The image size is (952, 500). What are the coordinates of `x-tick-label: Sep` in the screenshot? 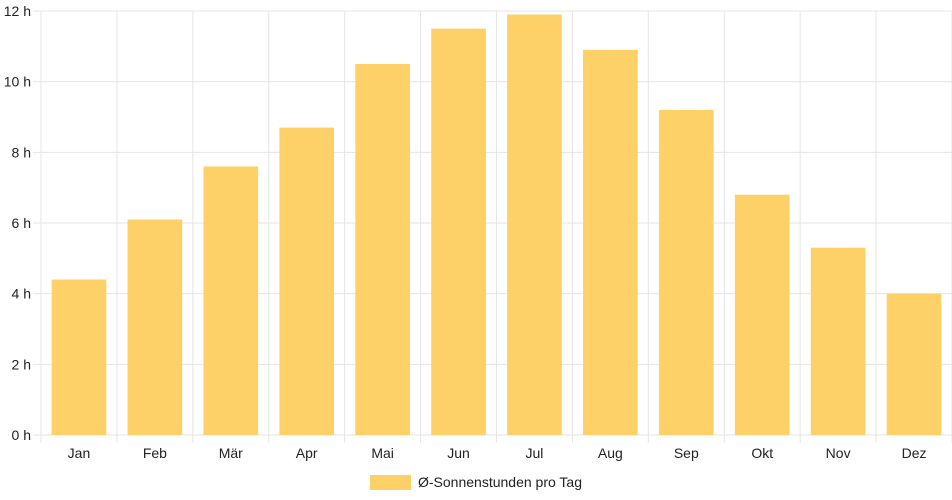 It's located at (686, 453).